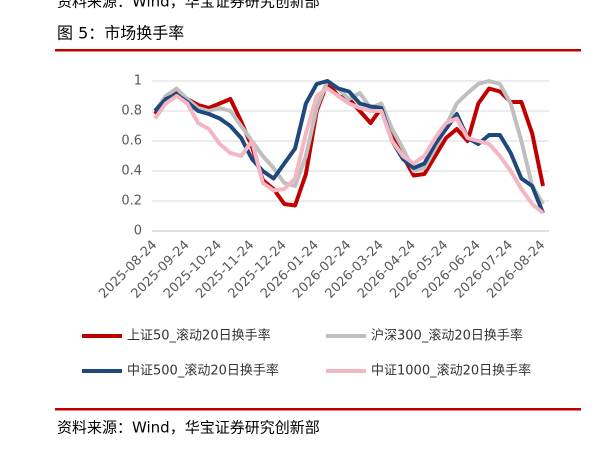 This screenshot has width=609, height=449. I want to click on chart-title: 图 5：市场换手率, so click(120, 33).